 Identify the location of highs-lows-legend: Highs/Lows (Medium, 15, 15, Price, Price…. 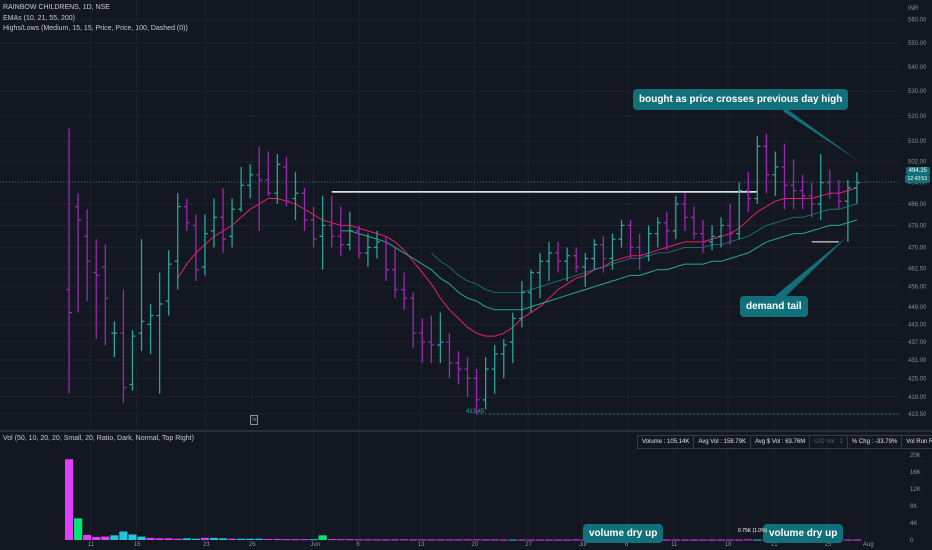
(95, 28).